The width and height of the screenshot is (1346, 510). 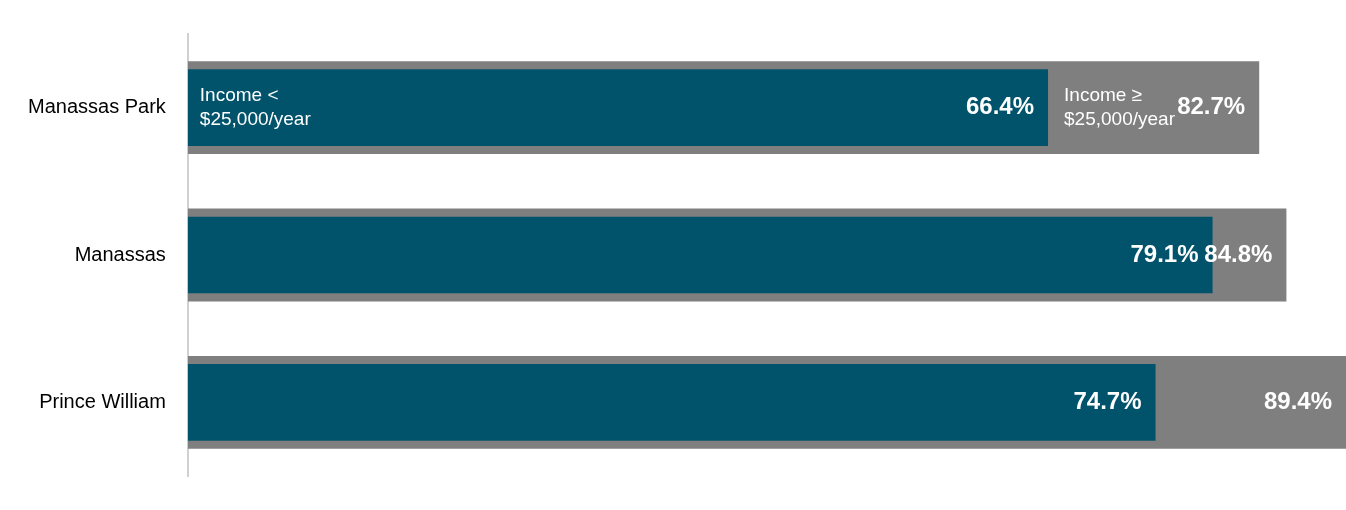 I want to click on y-tick-label: Manassas, so click(x=120, y=253).